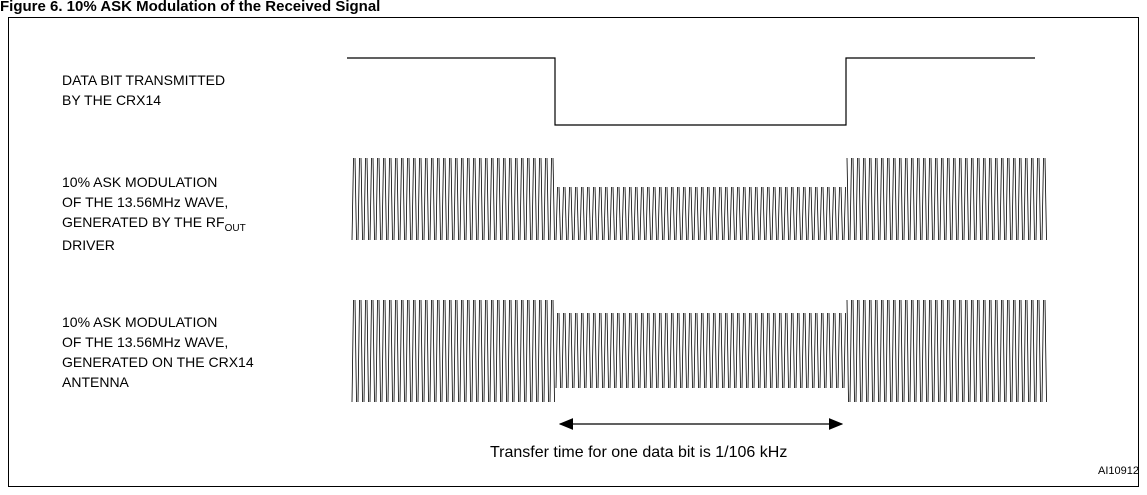  What do you see at coordinates (158, 362) in the screenshot?
I see `antenna-label-line-3: GENERATED ON THE CRX14` at bounding box center [158, 362].